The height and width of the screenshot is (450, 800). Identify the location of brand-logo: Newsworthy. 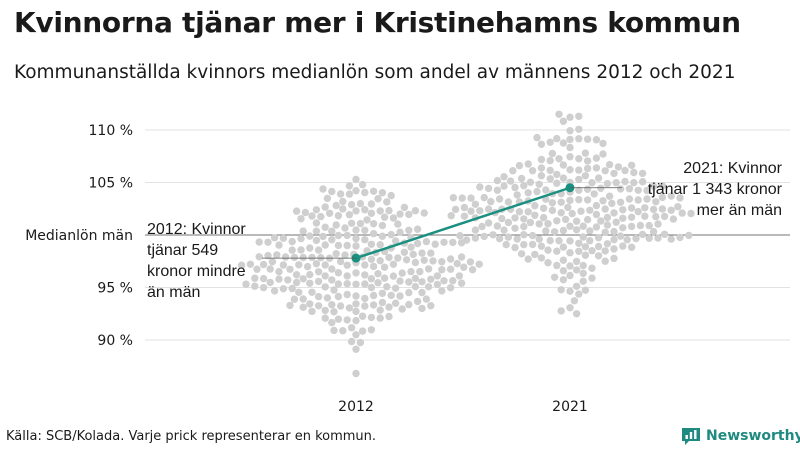
(740, 436).